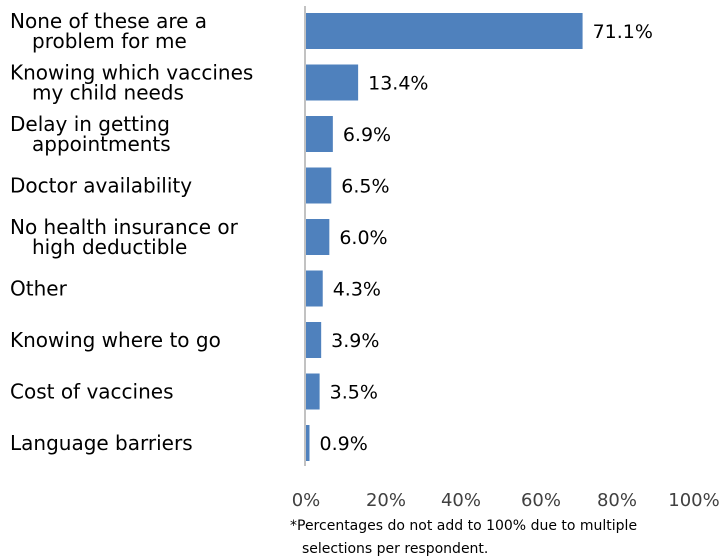  What do you see at coordinates (109, 247) in the screenshot?
I see `category-label-4-line-1: high deductible` at bounding box center [109, 247].